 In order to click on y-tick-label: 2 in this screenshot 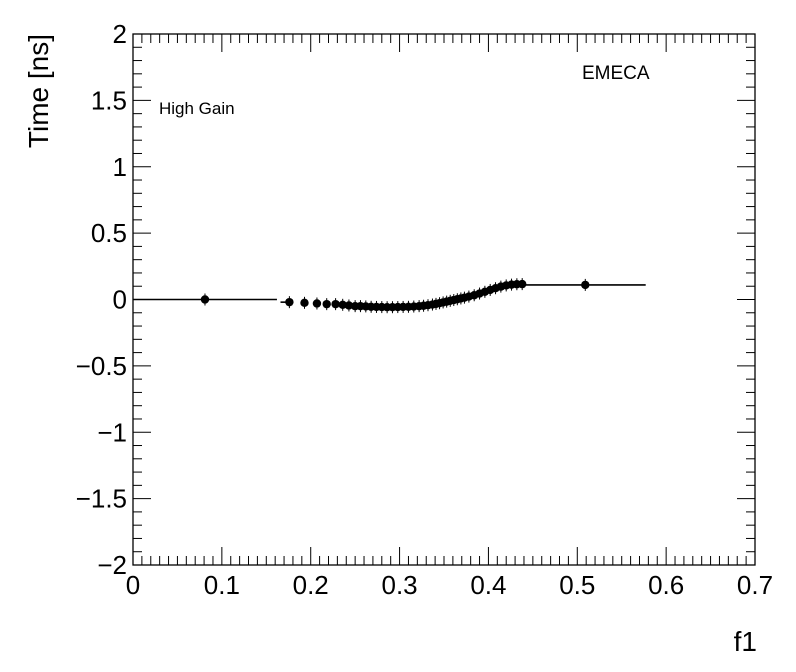, I will do `click(120, 34)`.